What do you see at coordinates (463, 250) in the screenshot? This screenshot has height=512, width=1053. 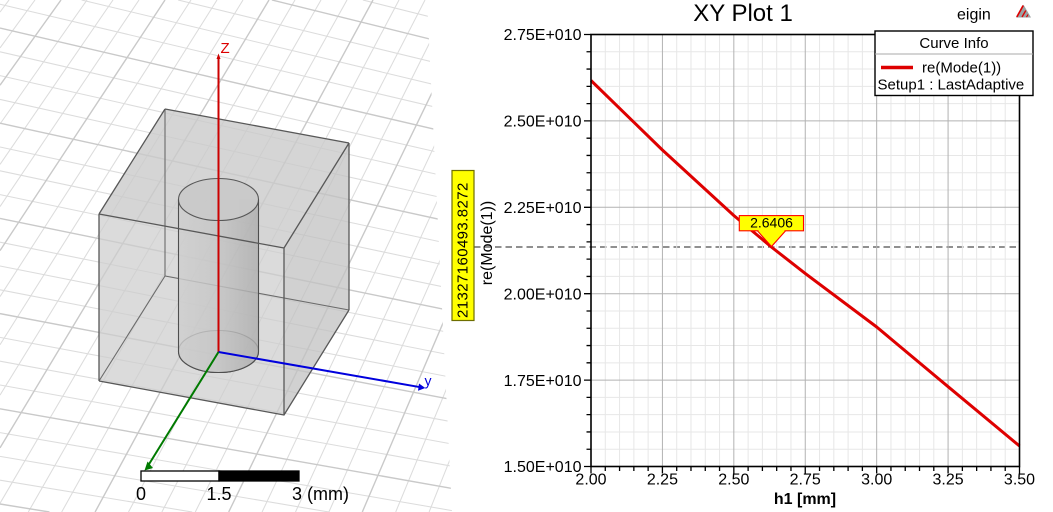 I see `svg-text: 21327160493.8272` at bounding box center [463, 250].